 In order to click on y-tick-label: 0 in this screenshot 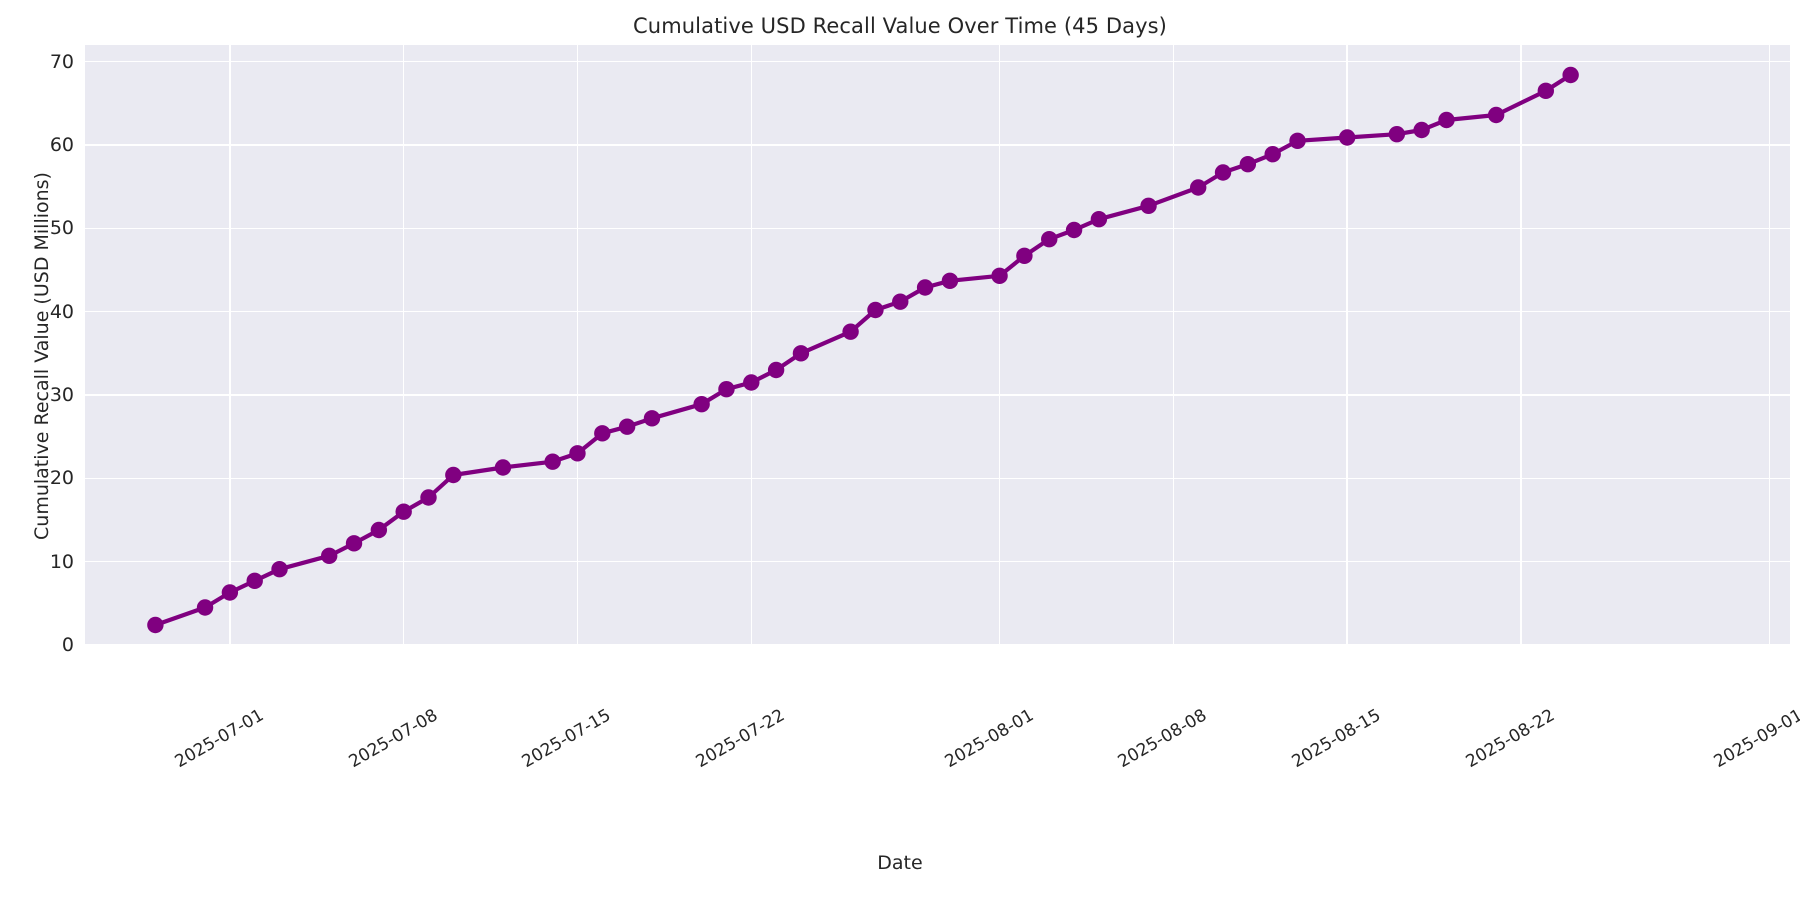, I will do `click(67, 645)`.